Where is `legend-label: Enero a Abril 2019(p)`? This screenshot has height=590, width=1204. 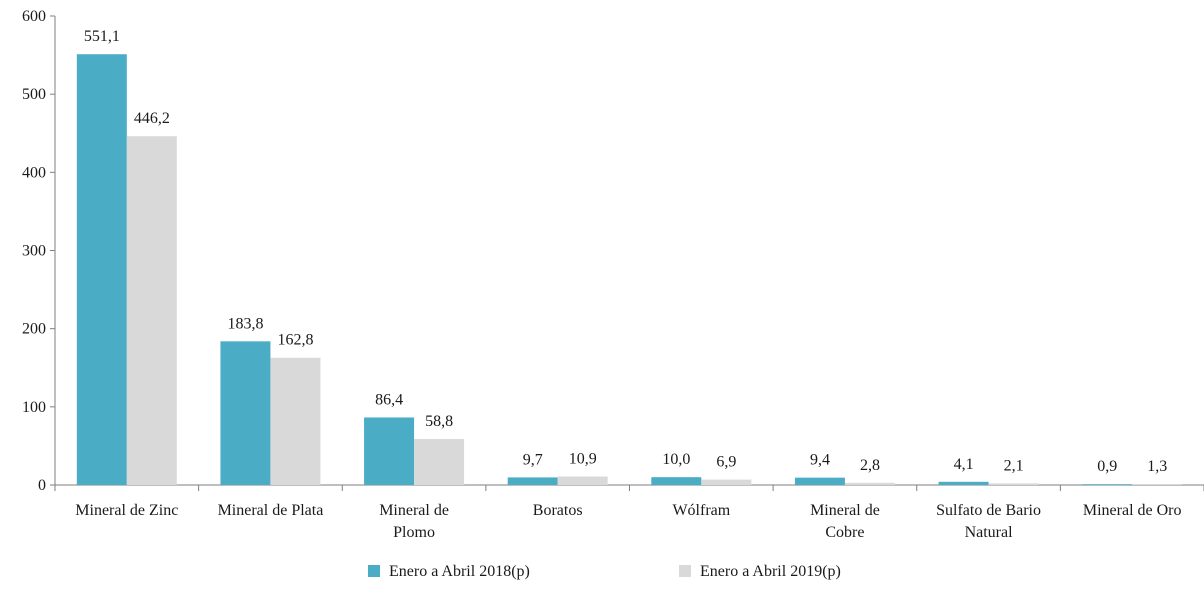
legend-label: Enero a Abril 2019(p) is located at coordinates (770, 571).